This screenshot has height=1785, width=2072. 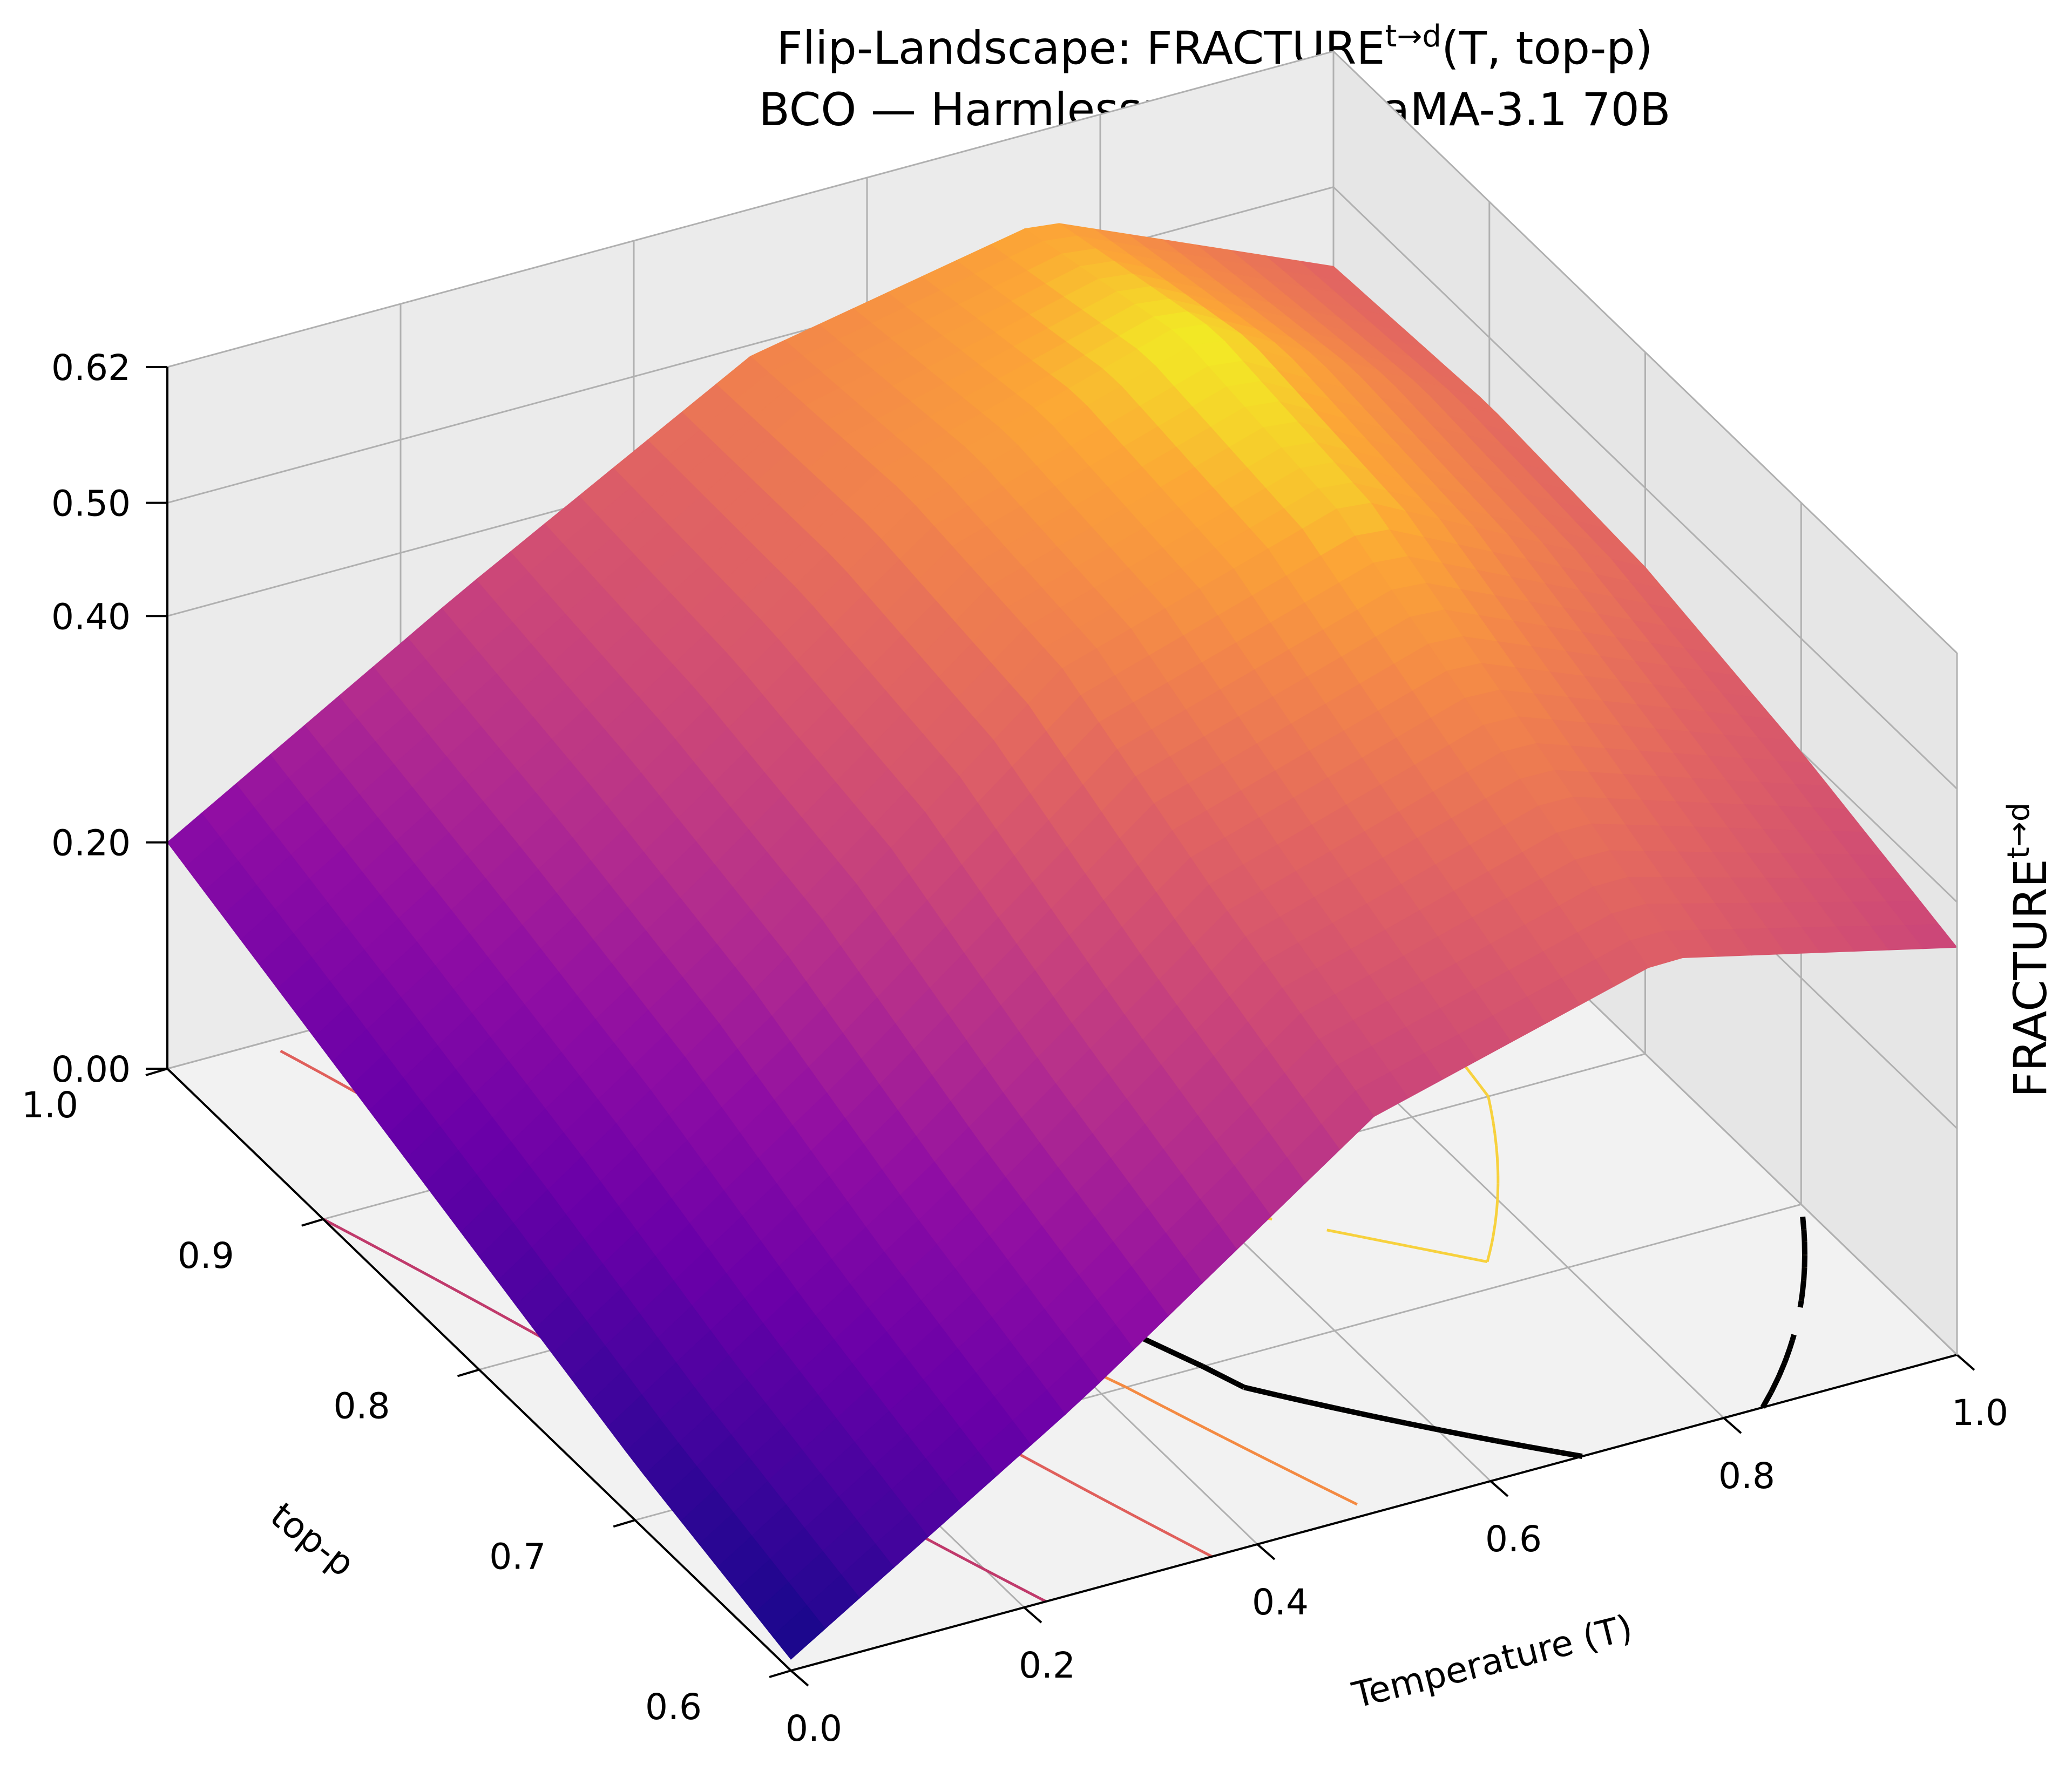 What do you see at coordinates (1980, 1413) in the screenshot?
I see `x-tick-label: 1.0` at bounding box center [1980, 1413].